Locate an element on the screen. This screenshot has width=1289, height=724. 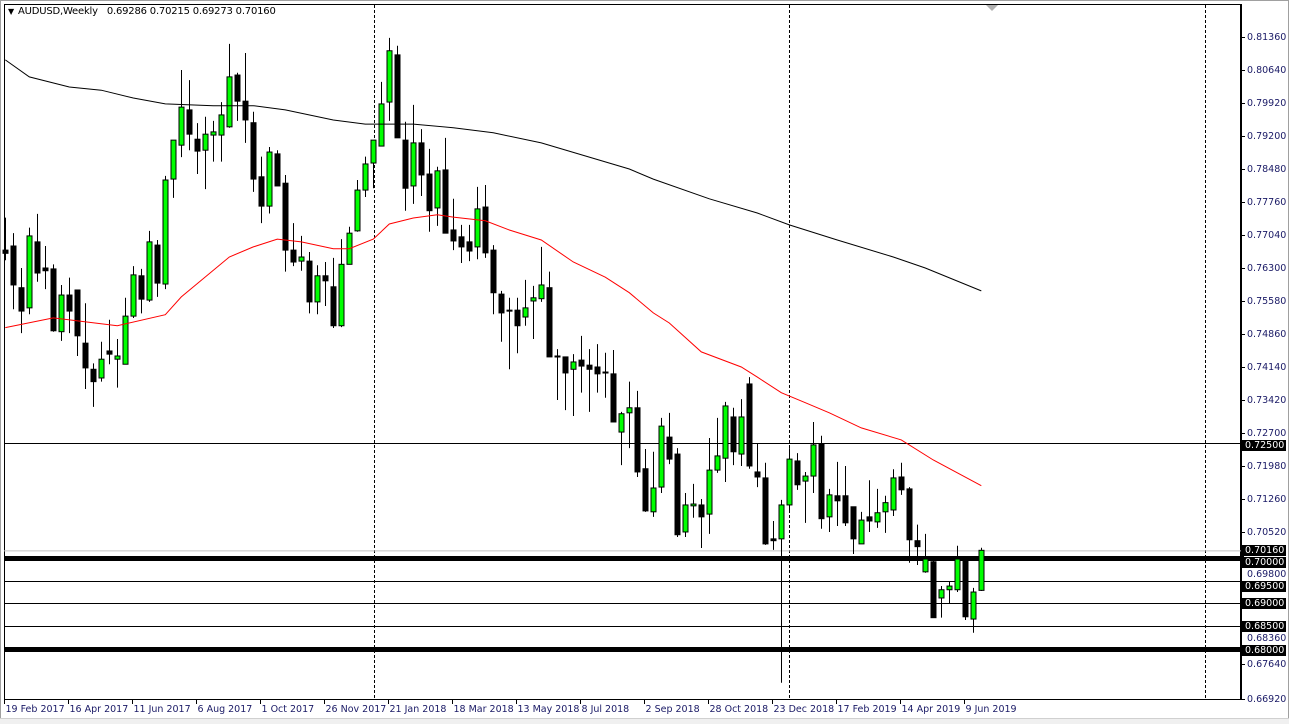
level-price-label: 0.68000 is located at coordinates (1264, 650).